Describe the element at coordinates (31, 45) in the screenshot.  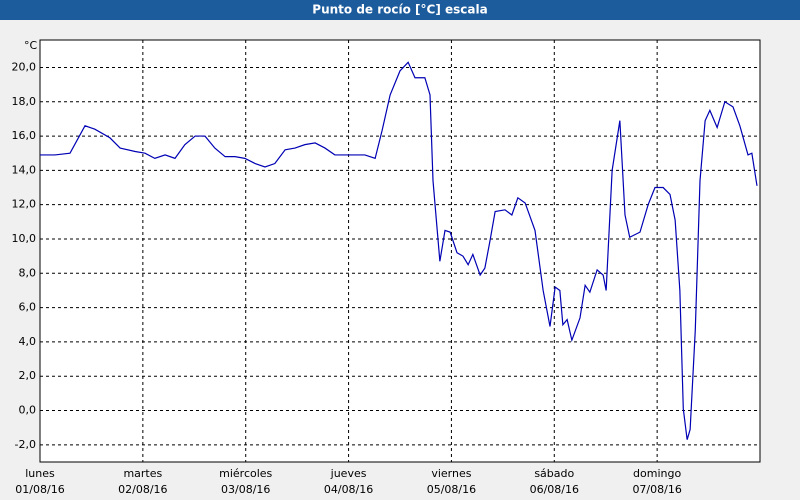
I see `y-axis-label: °C` at that location.